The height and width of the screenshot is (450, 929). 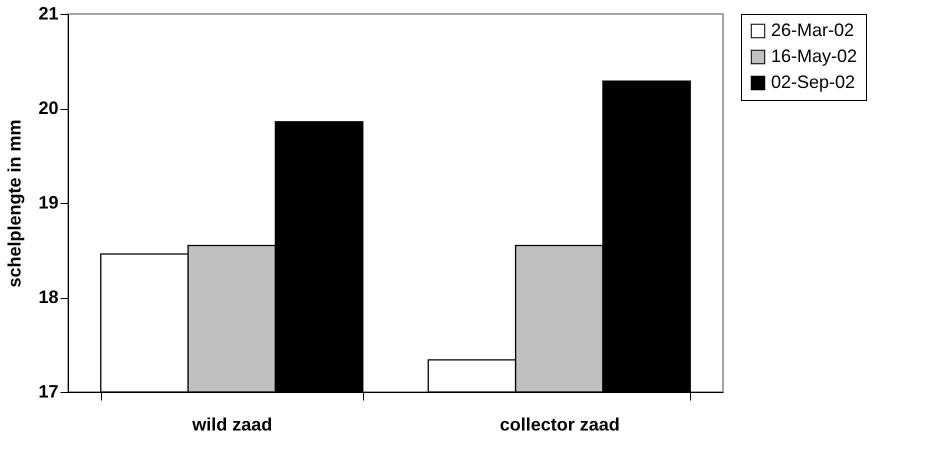 What do you see at coordinates (48, 108) in the screenshot?
I see `y-tick-label: 20` at bounding box center [48, 108].